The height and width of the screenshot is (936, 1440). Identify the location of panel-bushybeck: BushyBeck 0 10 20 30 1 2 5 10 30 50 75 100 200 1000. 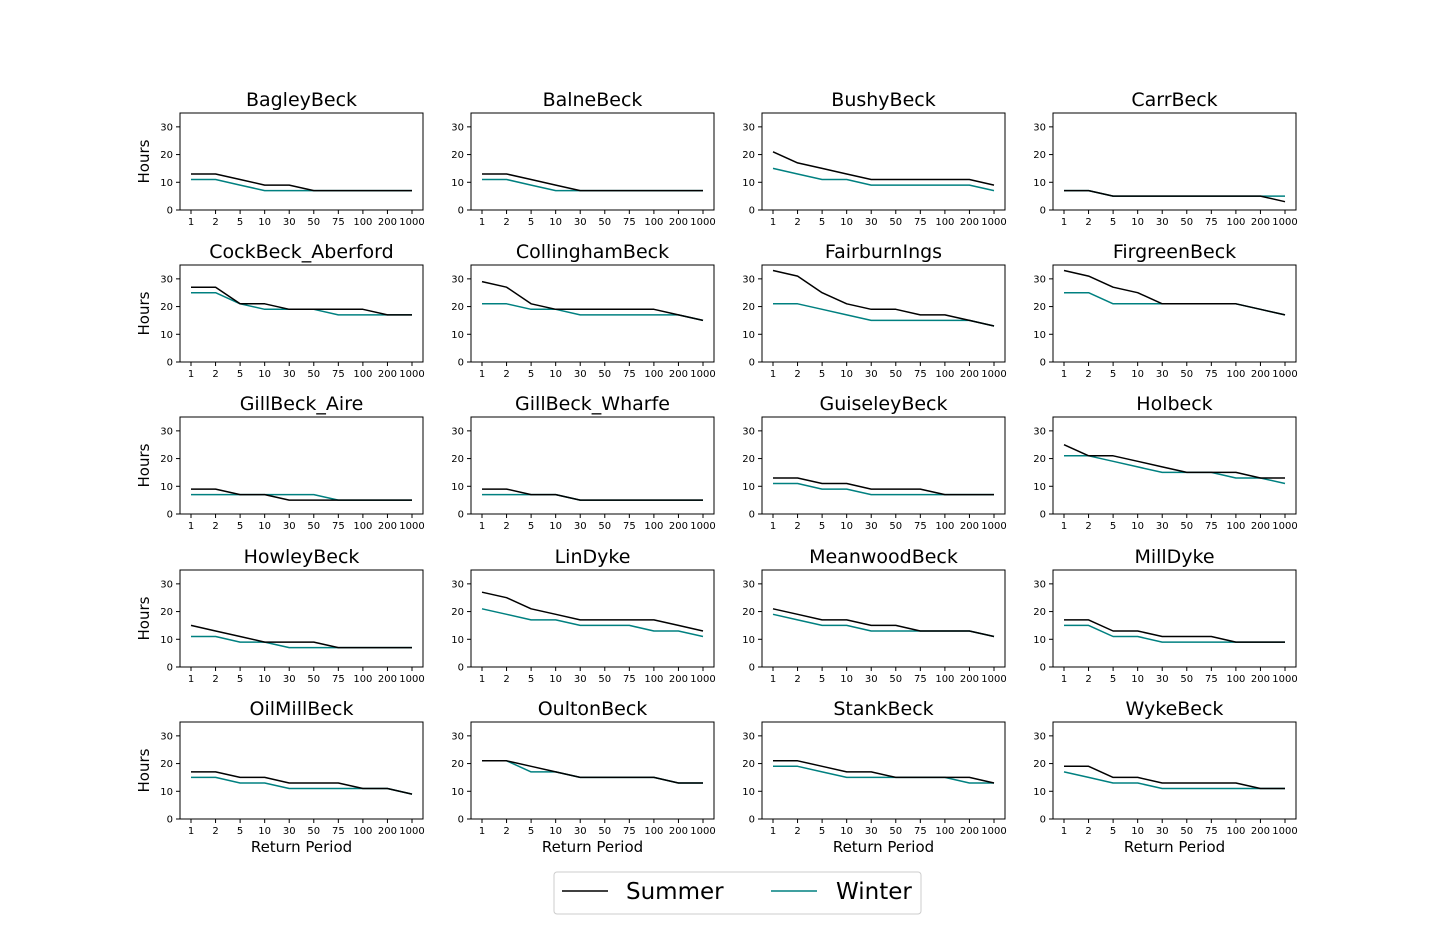
(874, 158).